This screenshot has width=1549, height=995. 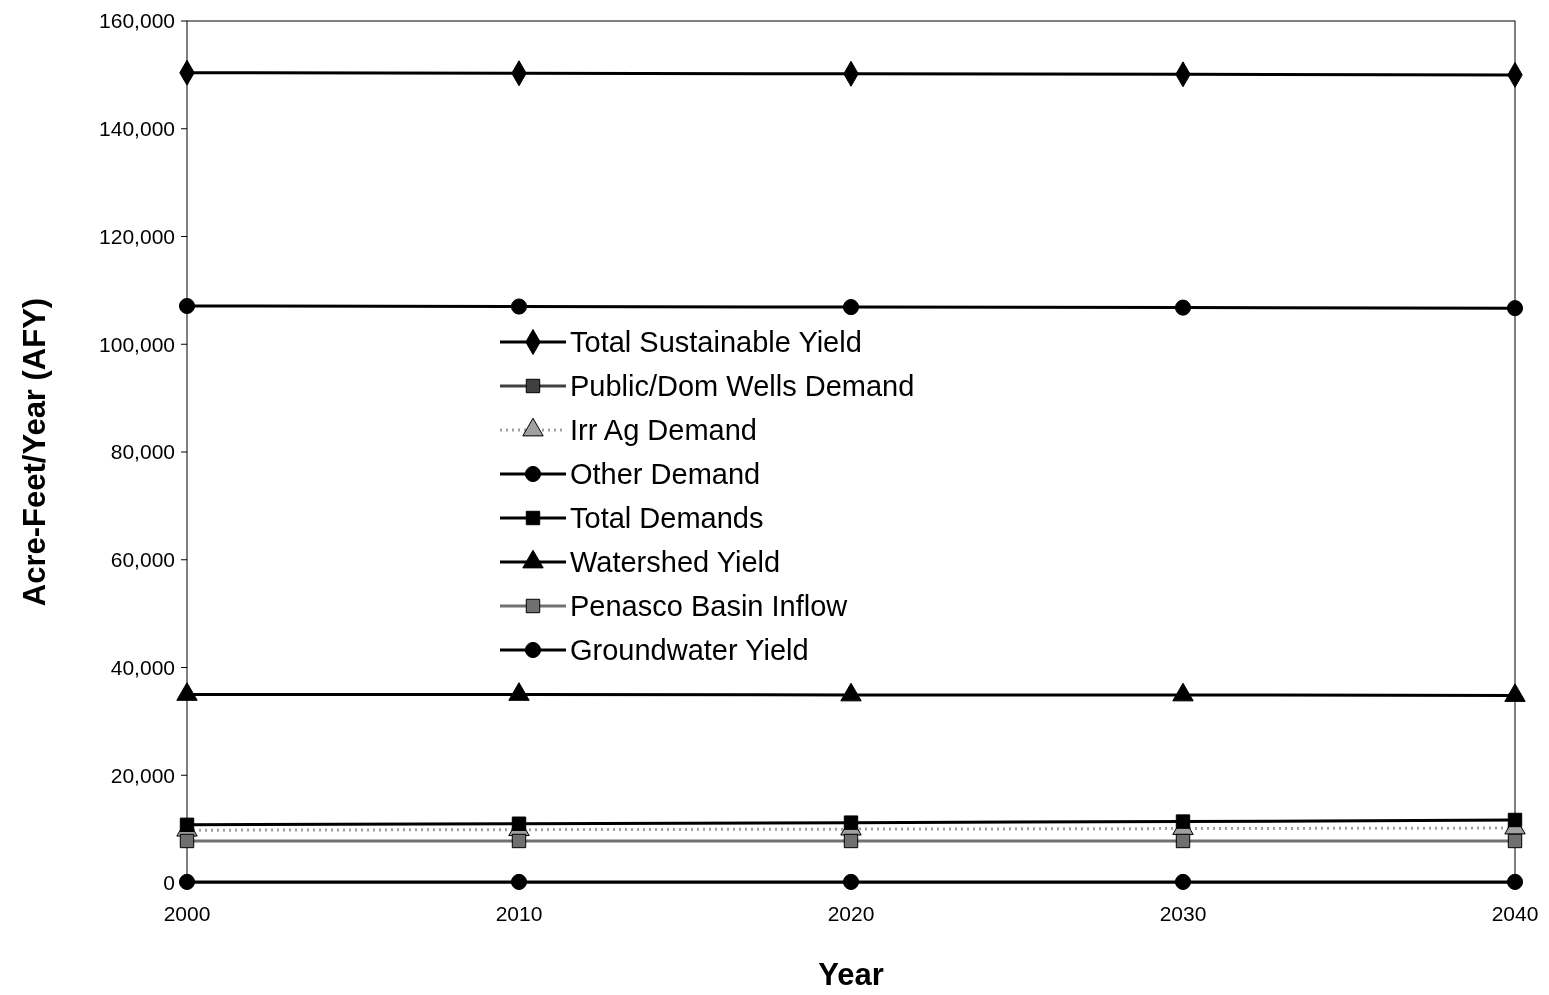 I want to click on y-axis-title: Acre-Feet/Year (AFY), so click(x=34, y=452).